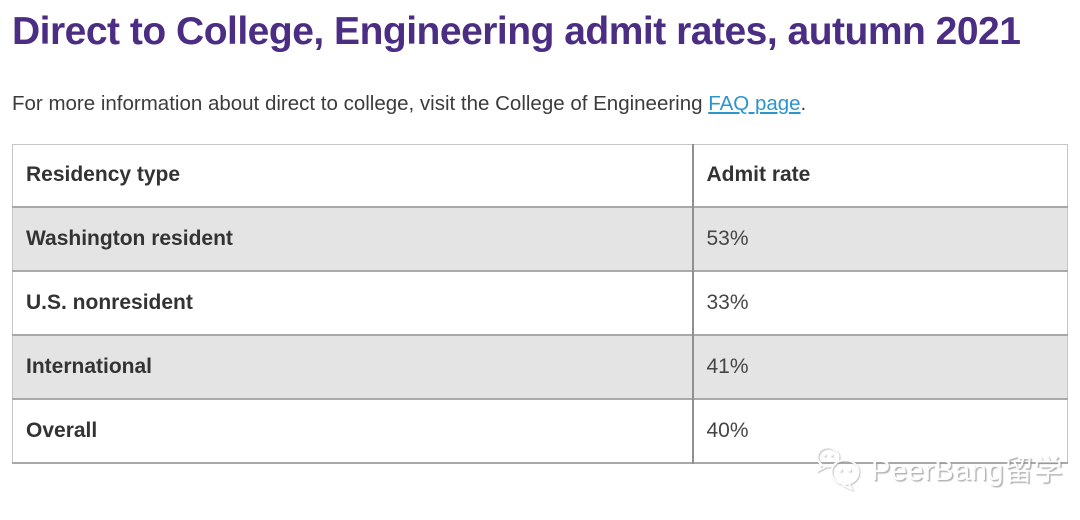  I want to click on intro-text-suffix: ., so click(803, 103).